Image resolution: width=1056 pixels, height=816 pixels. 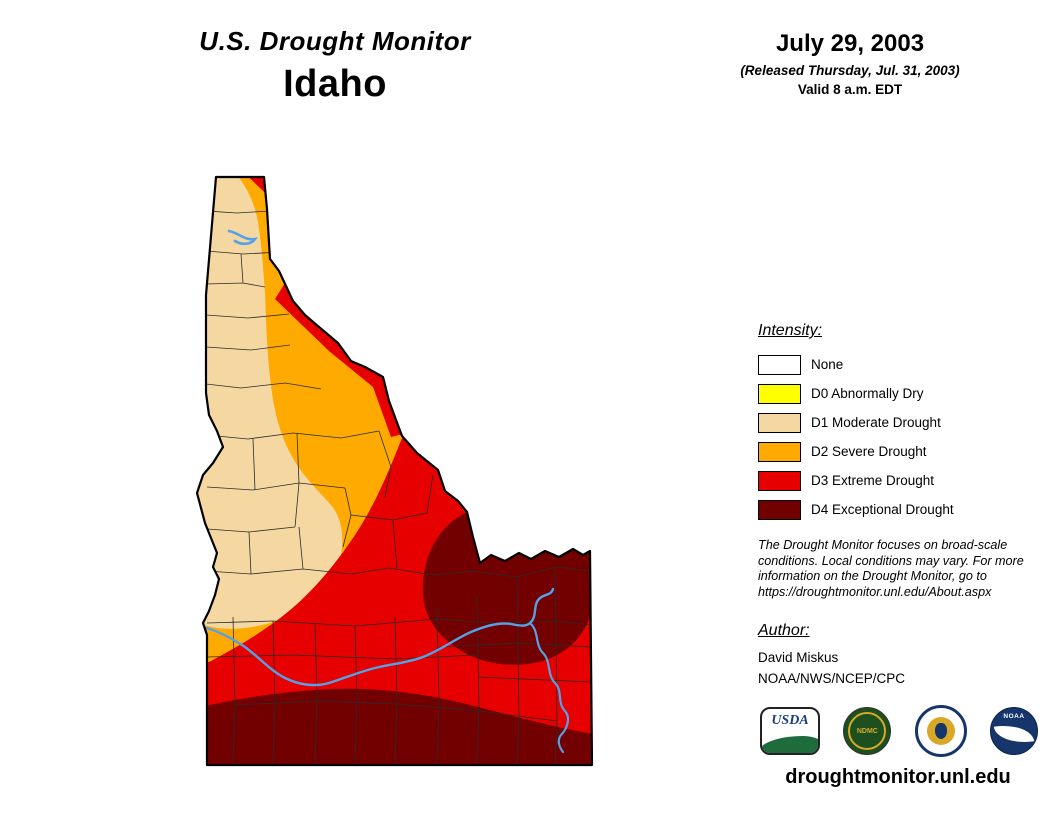 I want to click on release-date: (Released Thursday, Jul. 31, 2003), so click(x=850, y=70).